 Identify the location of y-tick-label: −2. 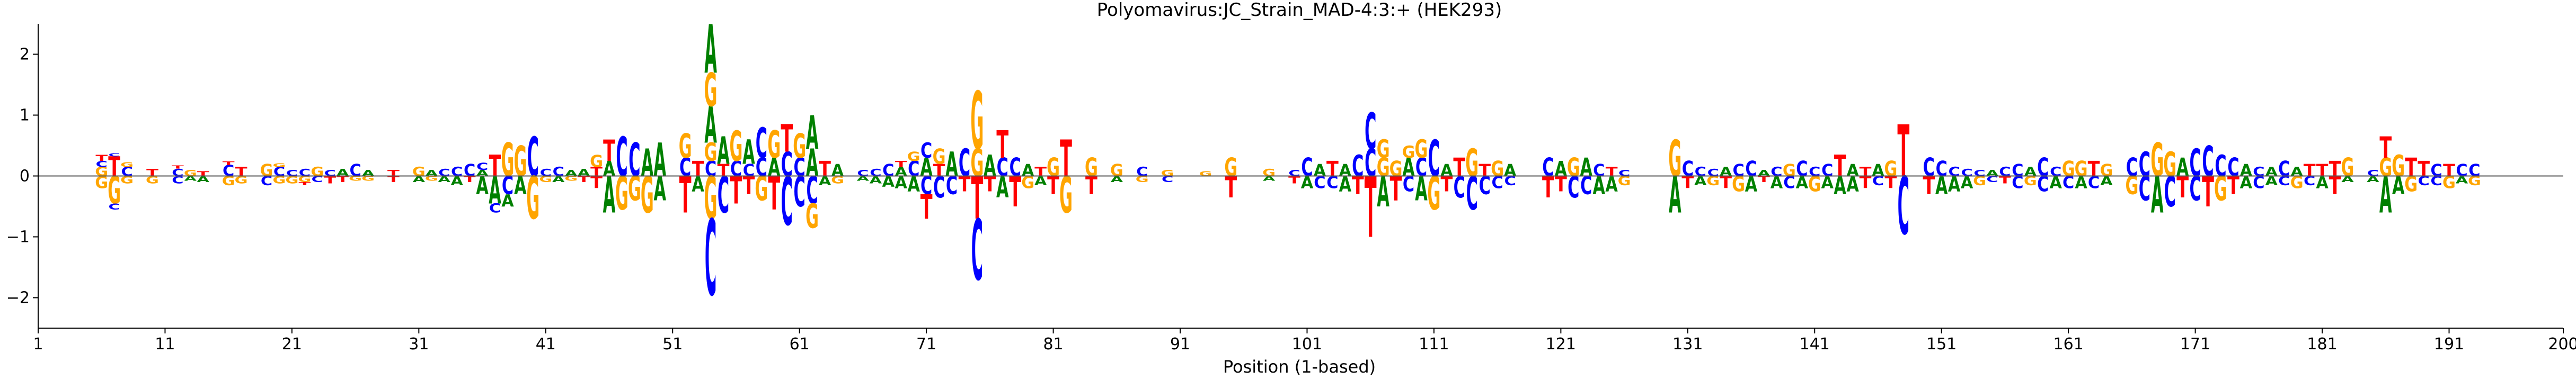
(18, 298).